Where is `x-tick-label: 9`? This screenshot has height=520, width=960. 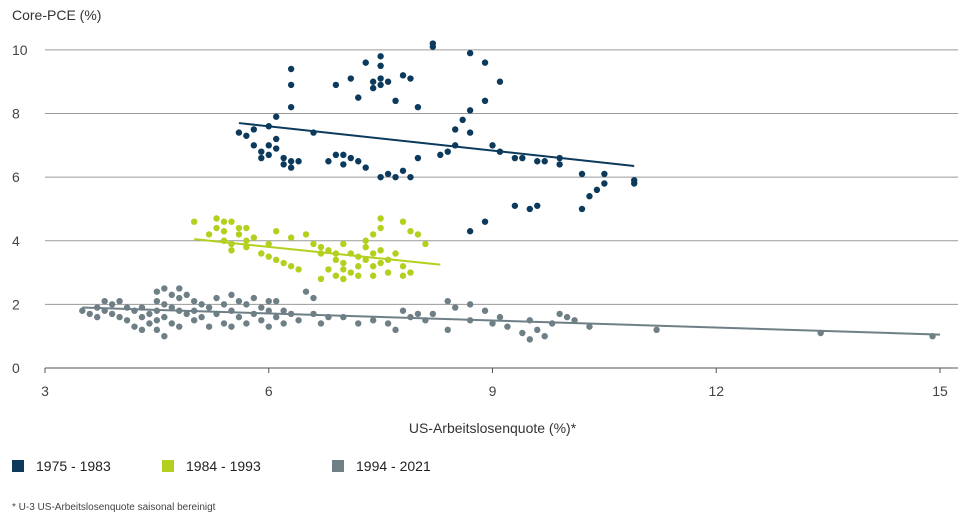
x-tick-label: 9 is located at coordinates (493, 391).